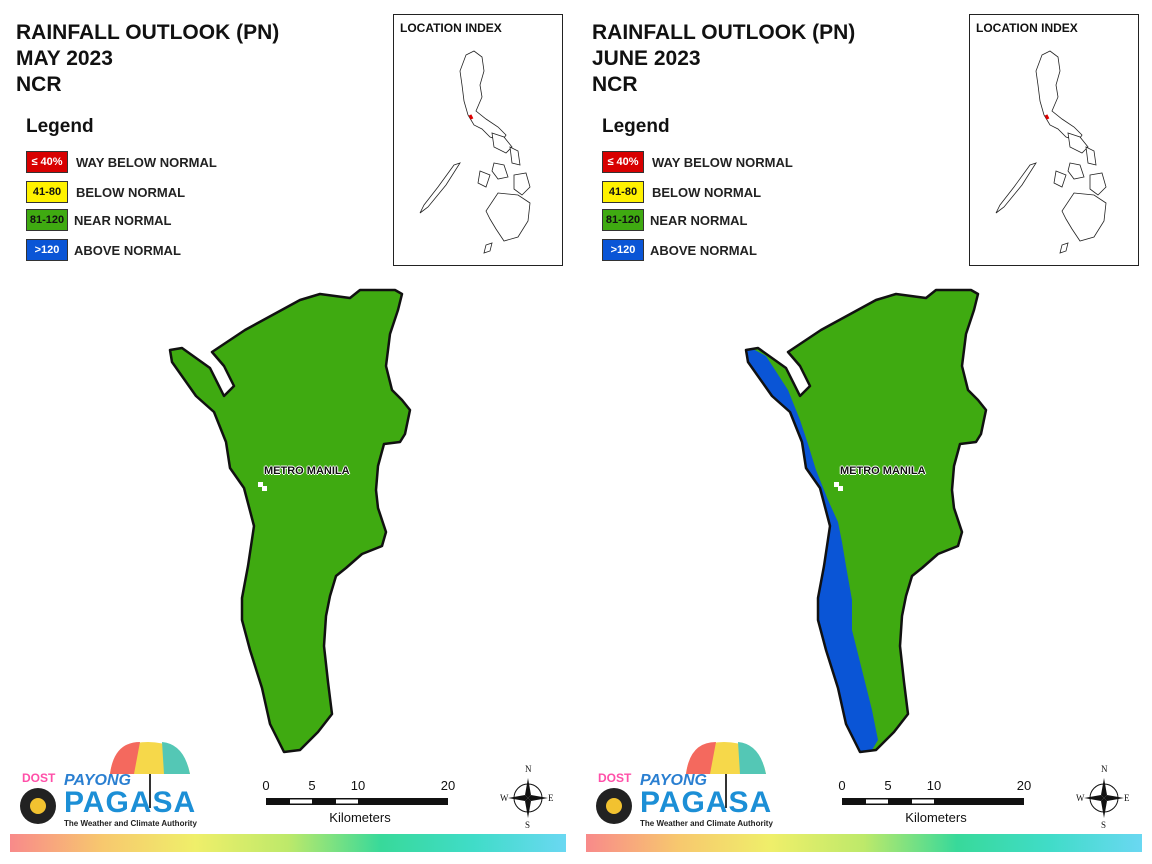 This screenshot has width=1152, height=864. I want to click on ncr-region-near-normal, so click(290, 521).